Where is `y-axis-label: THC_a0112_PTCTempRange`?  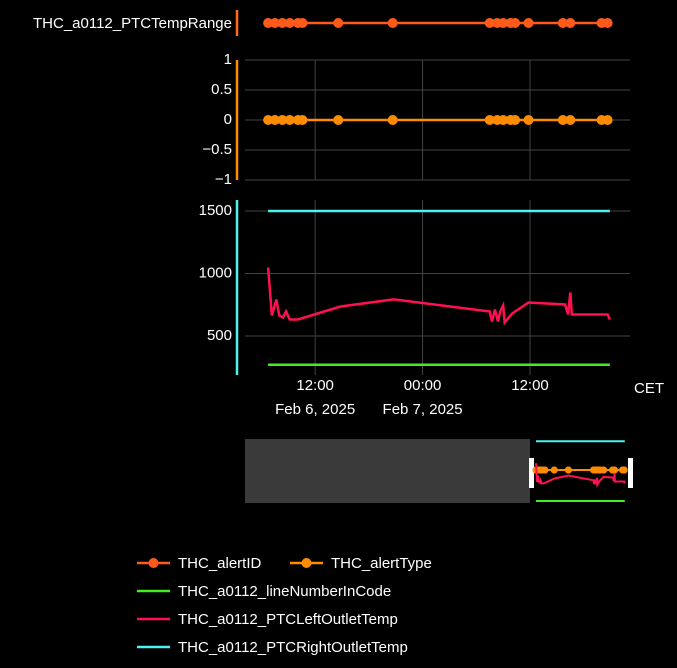 y-axis-label: THC_a0112_PTCTempRange is located at coordinates (132, 23).